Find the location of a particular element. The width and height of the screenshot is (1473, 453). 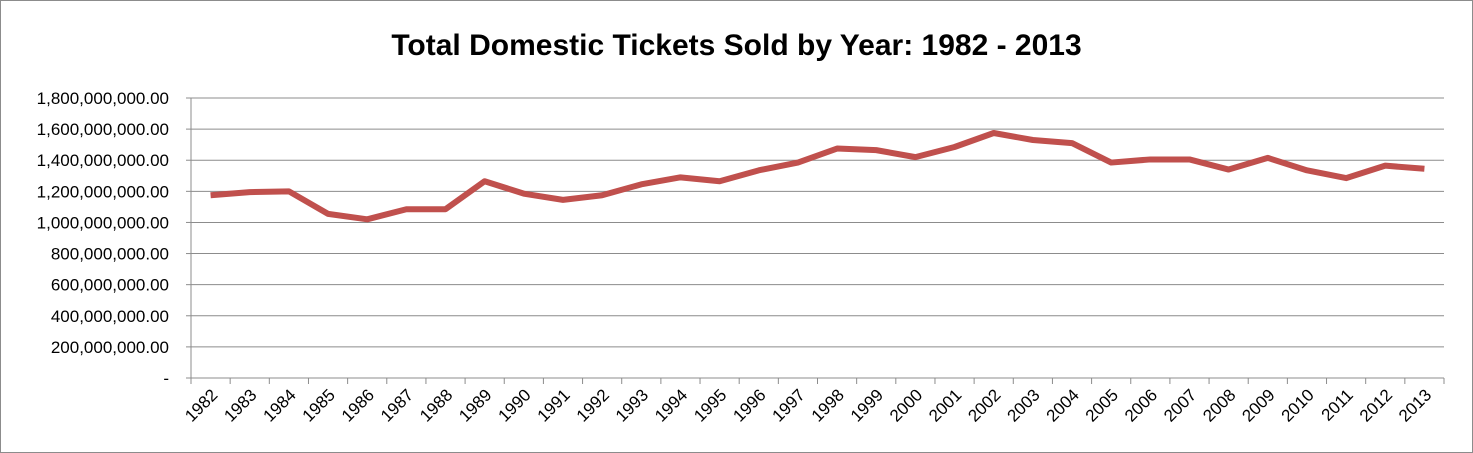

x-tick-label: 1990 is located at coordinates (514, 405).